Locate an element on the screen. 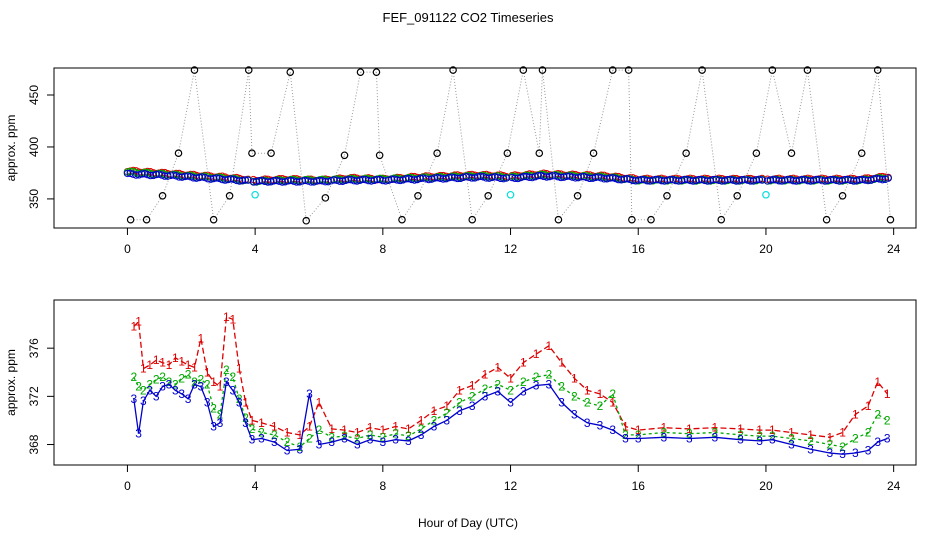  reference-point is located at coordinates (766, 194).